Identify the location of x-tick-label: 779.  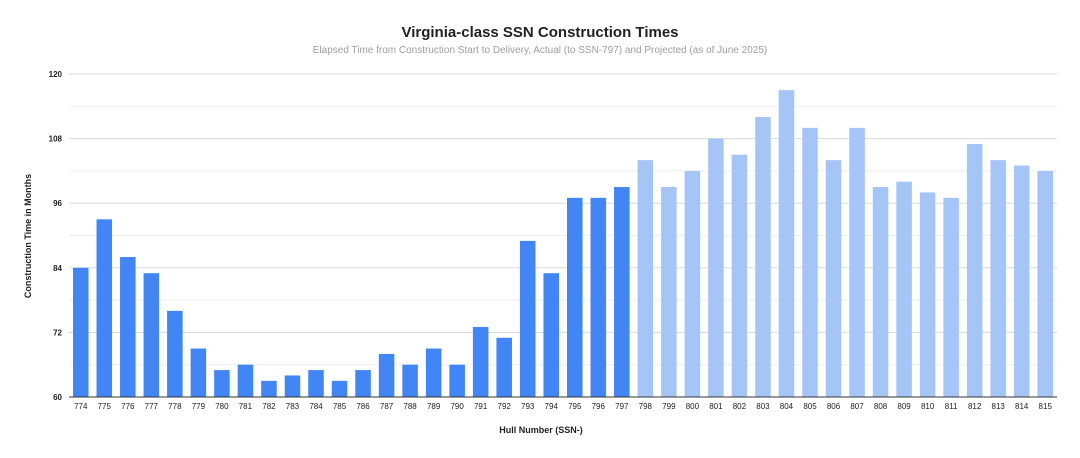
(199, 406).